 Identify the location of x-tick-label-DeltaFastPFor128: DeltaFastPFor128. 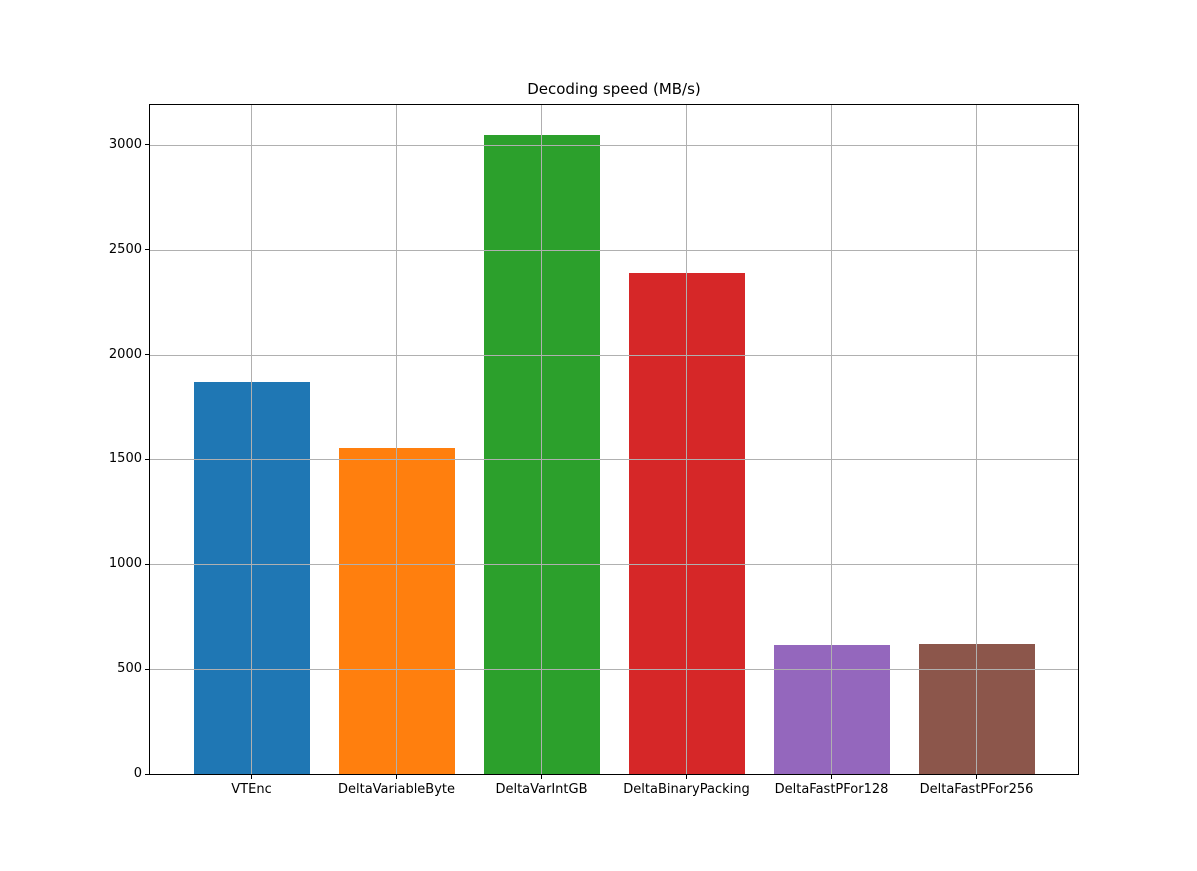
(831, 789).